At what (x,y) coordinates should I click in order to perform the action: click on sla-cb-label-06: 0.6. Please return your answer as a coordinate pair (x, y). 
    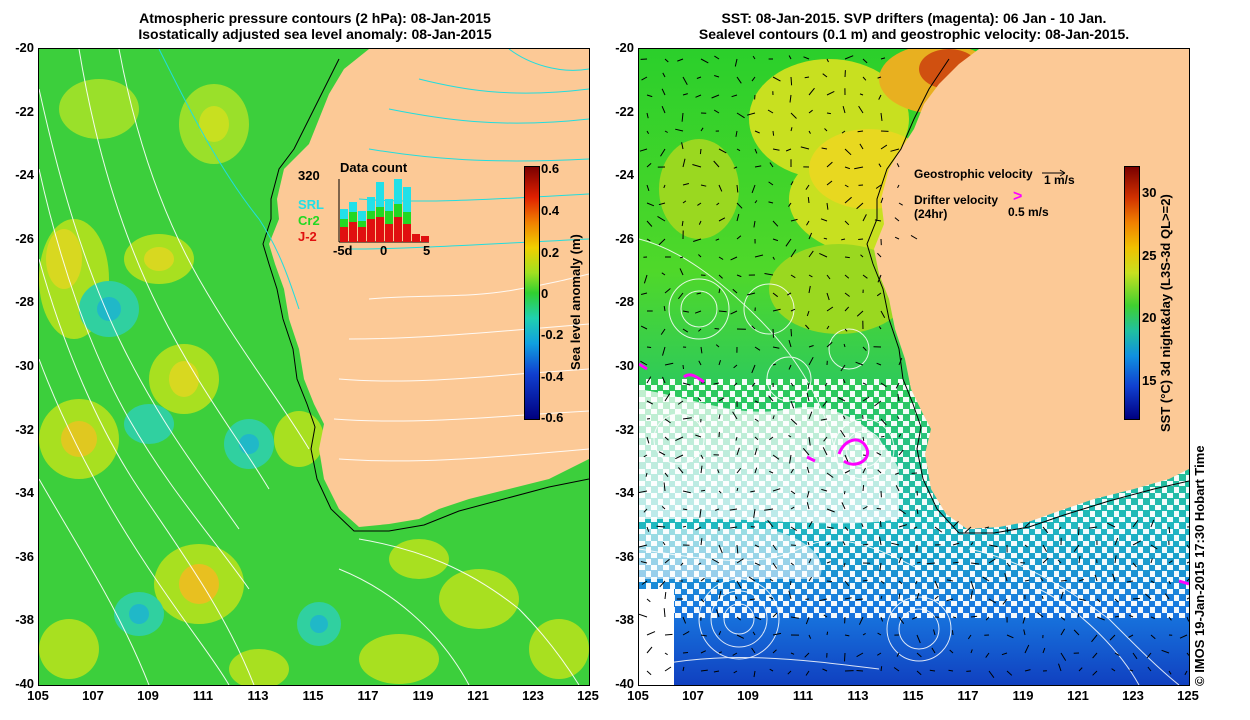
    Looking at the image, I should click on (550, 168).